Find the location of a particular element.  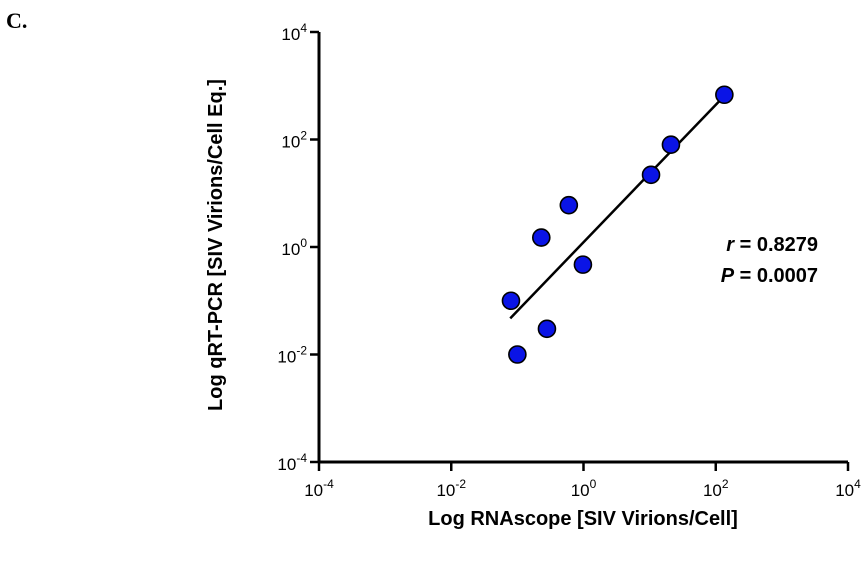

y-tick-label: 10⁴ is located at coordinates (294, 32).